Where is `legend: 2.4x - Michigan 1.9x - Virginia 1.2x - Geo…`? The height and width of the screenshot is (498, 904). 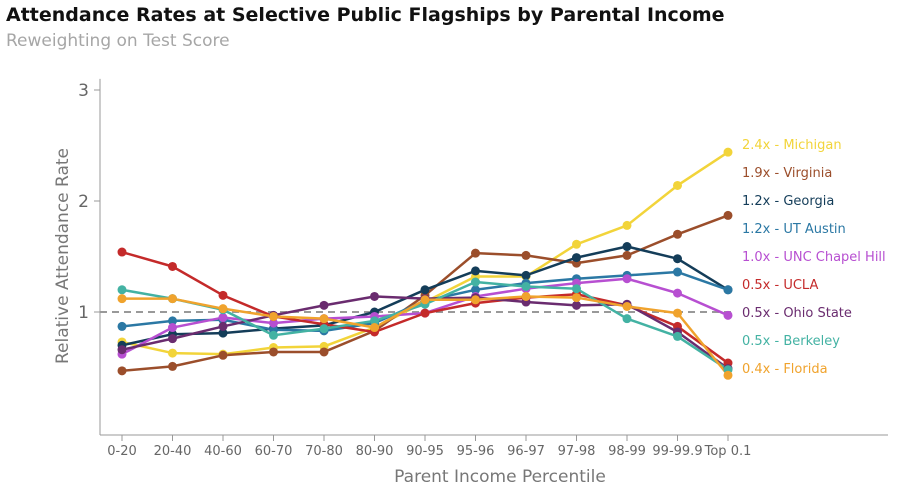 legend: 2.4x - Michigan 1.9x - Virginia 1.2x - Geo… is located at coordinates (814, 257).